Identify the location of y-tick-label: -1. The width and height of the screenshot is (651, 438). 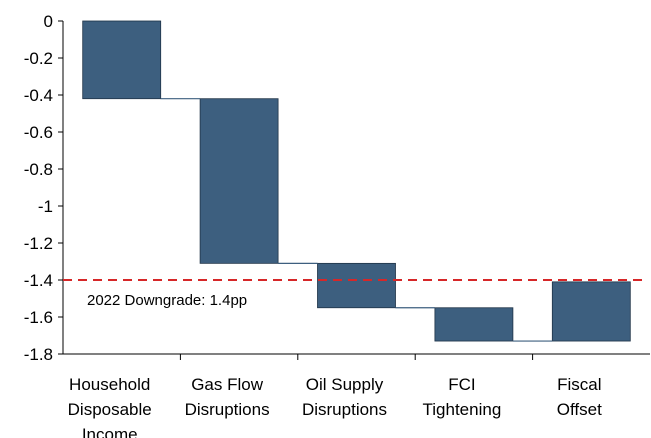
(45, 206).